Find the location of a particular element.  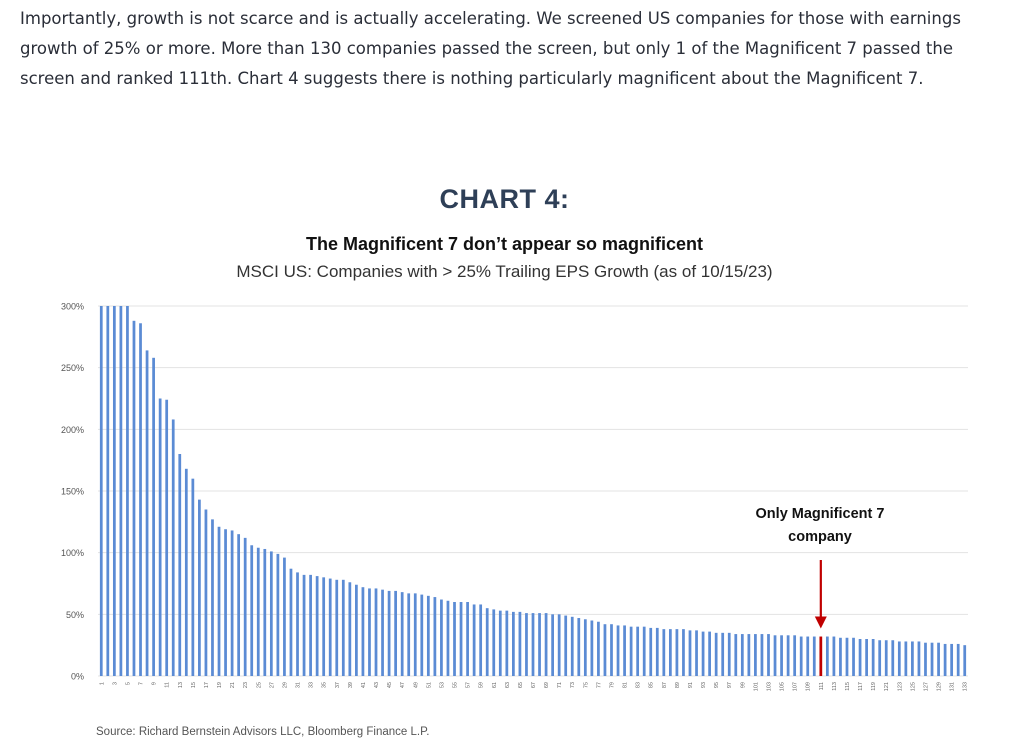

x-tick-label: 19 is located at coordinates (220, 685).